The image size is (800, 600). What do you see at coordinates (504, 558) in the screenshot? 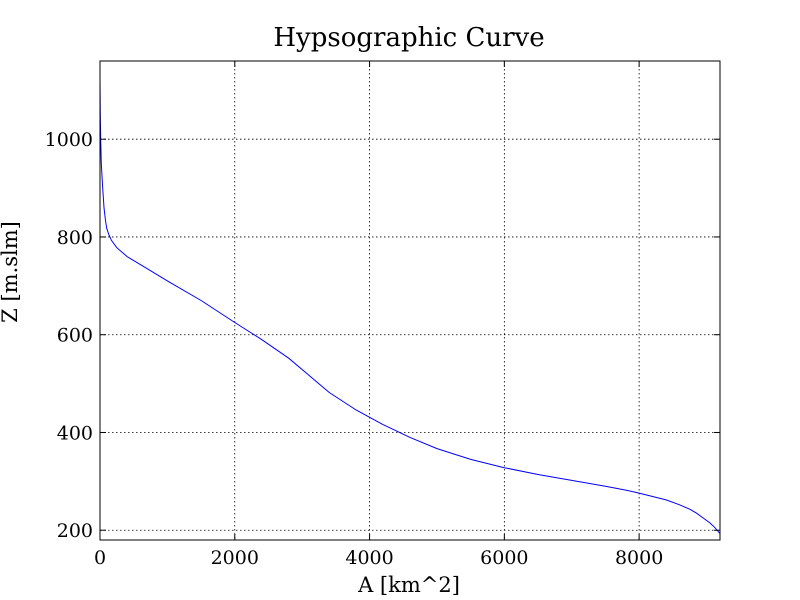
I see `x-tick-label: 6000` at bounding box center [504, 558].